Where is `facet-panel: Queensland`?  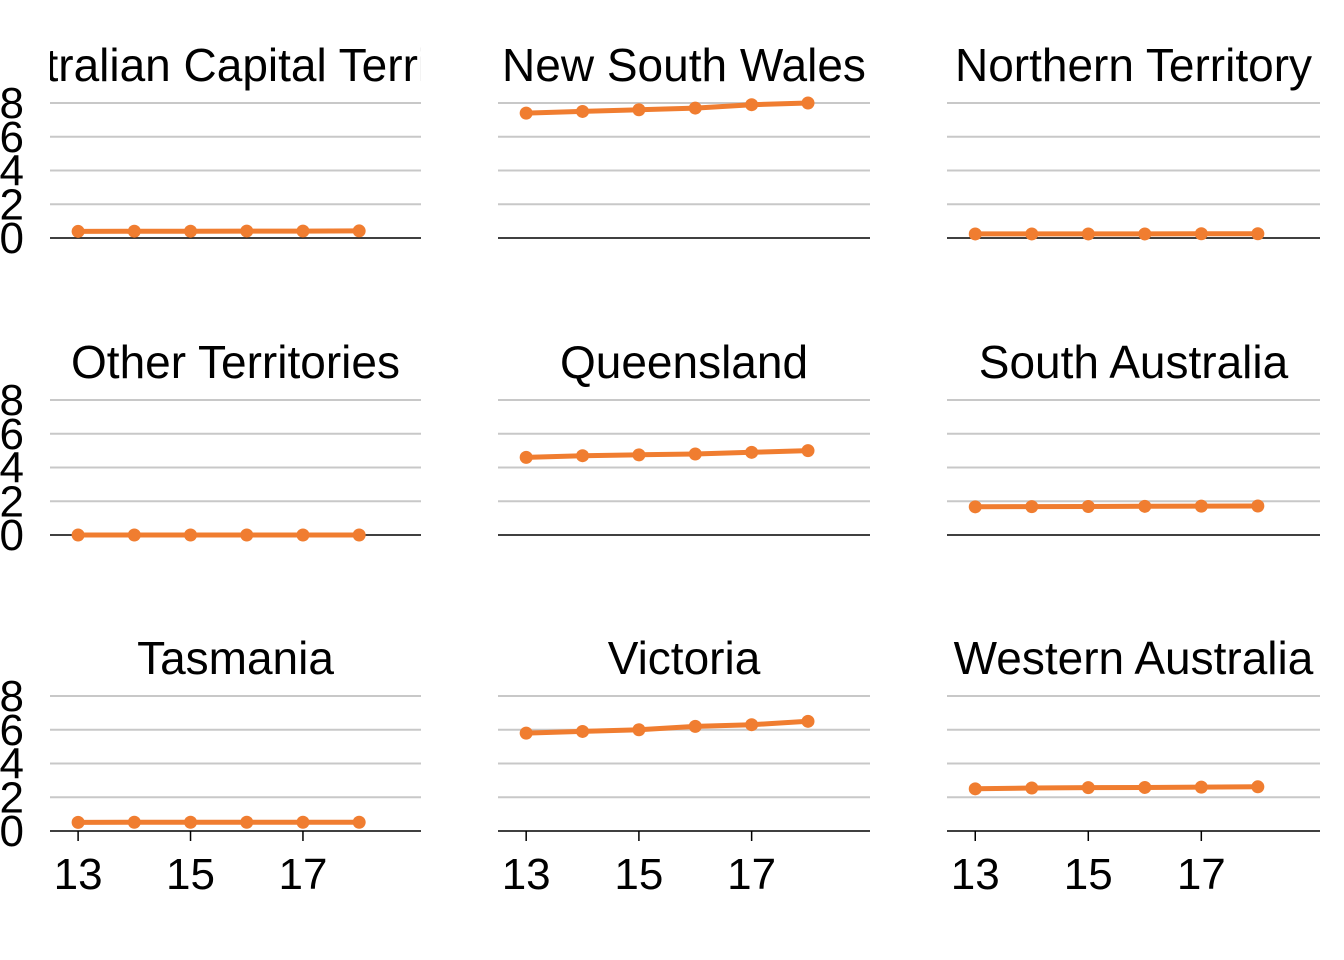 facet-panel: Queensland is located at coordinates (684, 436).